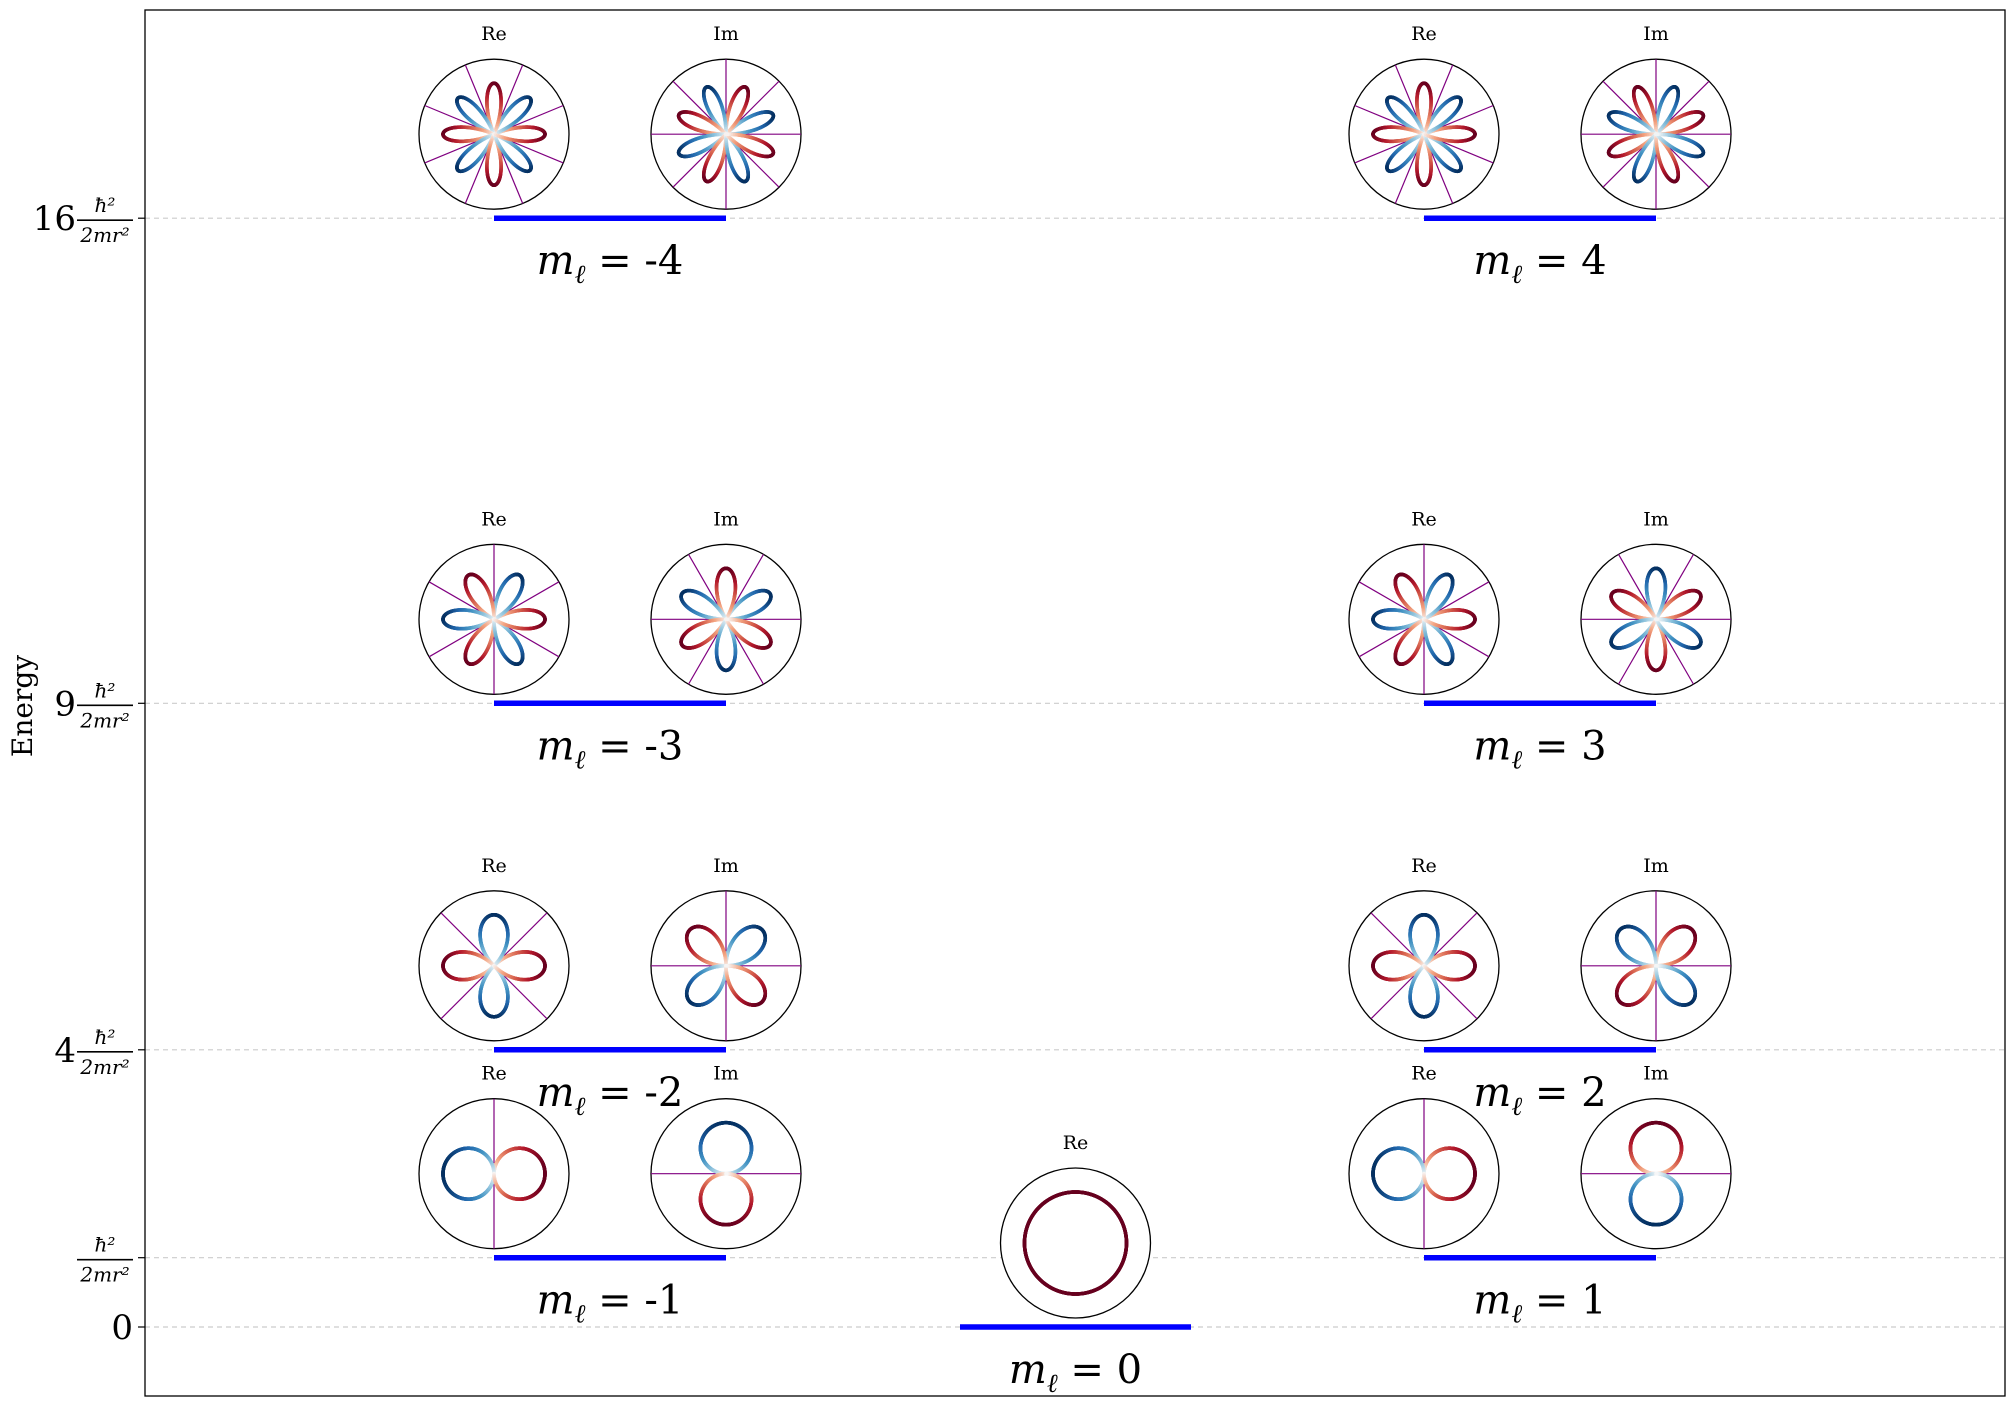 This screenshot has width=2014, height=1406. What do you see at coordinates (610, 749) in the screenshot?
I see `level-label: mℓ = -3` at bounding box center [610, 749].